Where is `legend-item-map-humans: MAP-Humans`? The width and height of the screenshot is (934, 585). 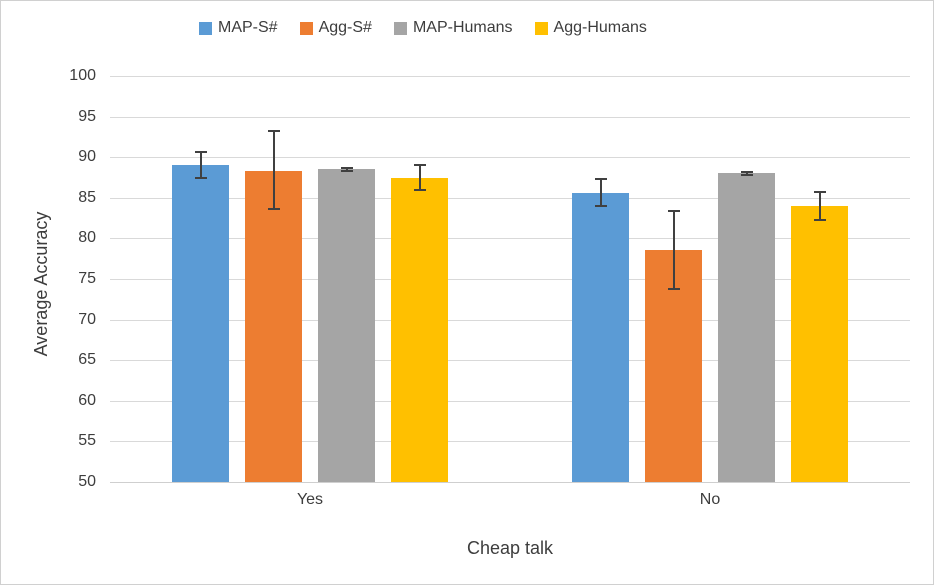 legend-item-map-humans: MAP-Humans is located at coordinates (453, 28).